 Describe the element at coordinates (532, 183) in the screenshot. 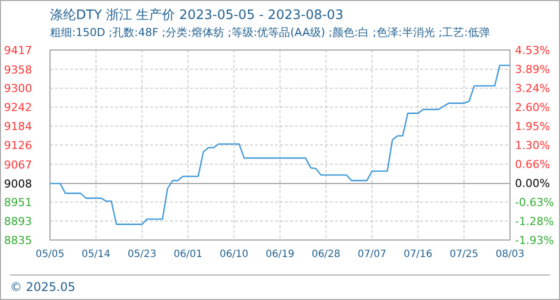

I see `y2-tick-label: 0.00%` at that location.